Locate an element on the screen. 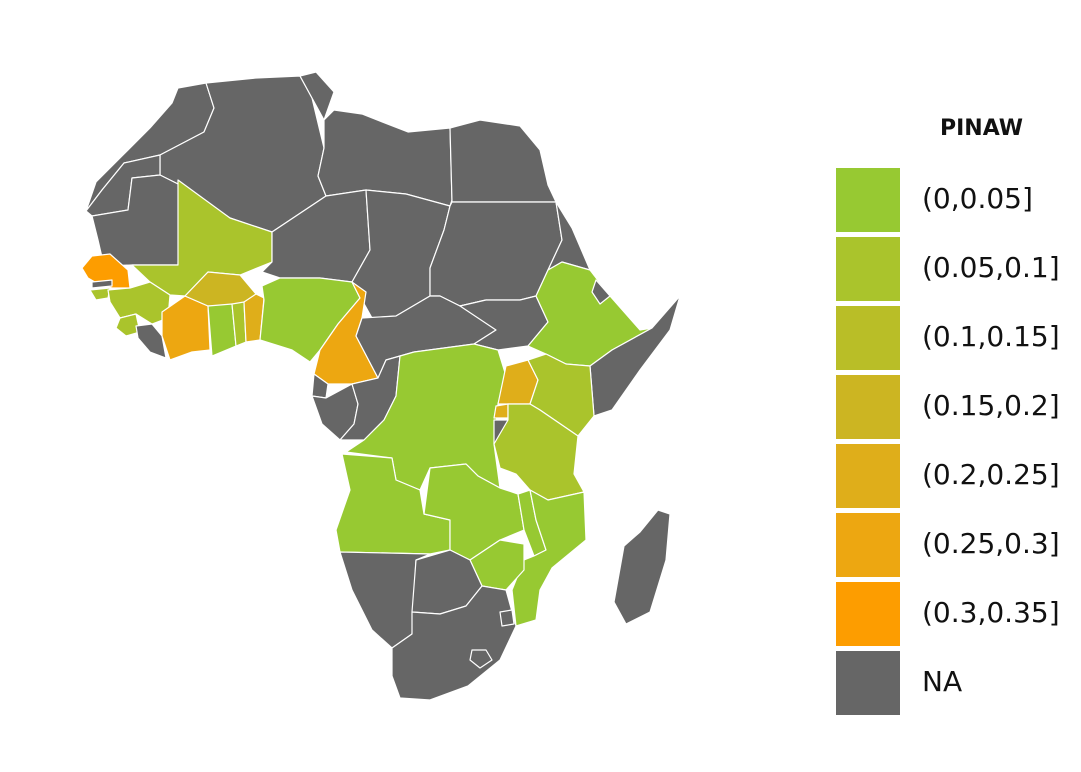 The height and width of the screenshot is (772, 1081). region-egypt is located at coordinates (503, 161).